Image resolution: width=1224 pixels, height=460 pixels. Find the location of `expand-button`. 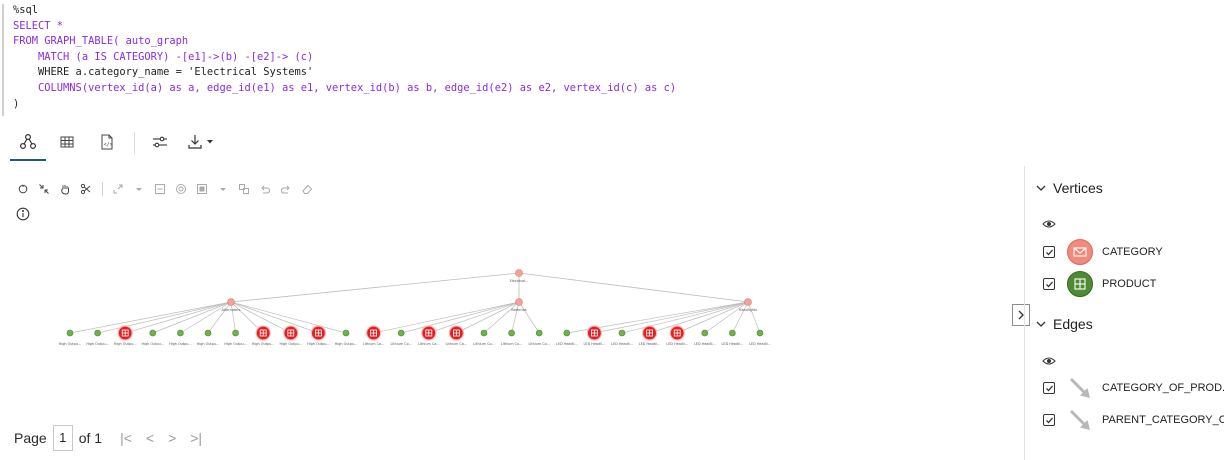

expand-button is located at coordinates (118, 189).